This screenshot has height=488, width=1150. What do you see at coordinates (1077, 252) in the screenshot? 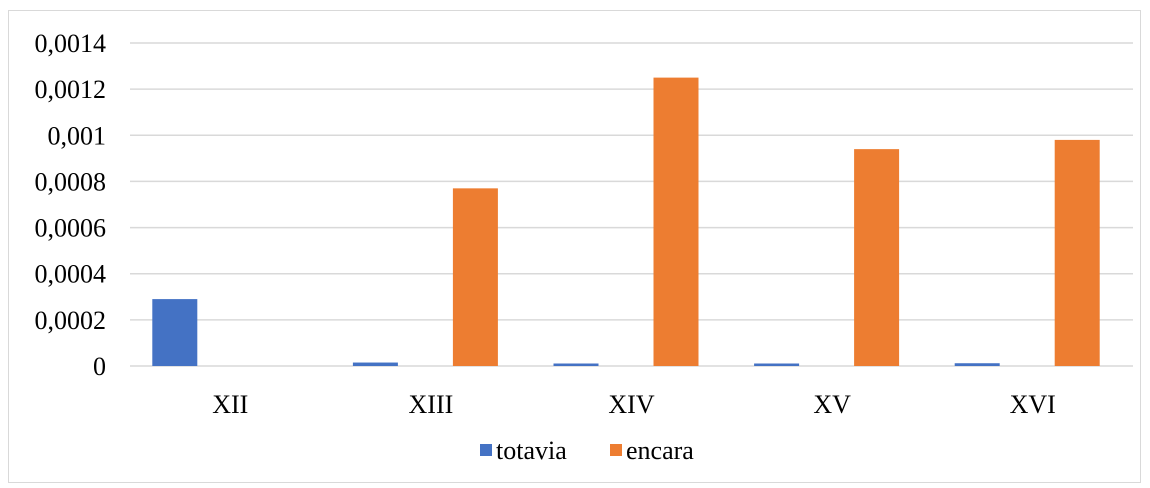
I see `bar-encara-XVI` at bounding box center [1077, 252].